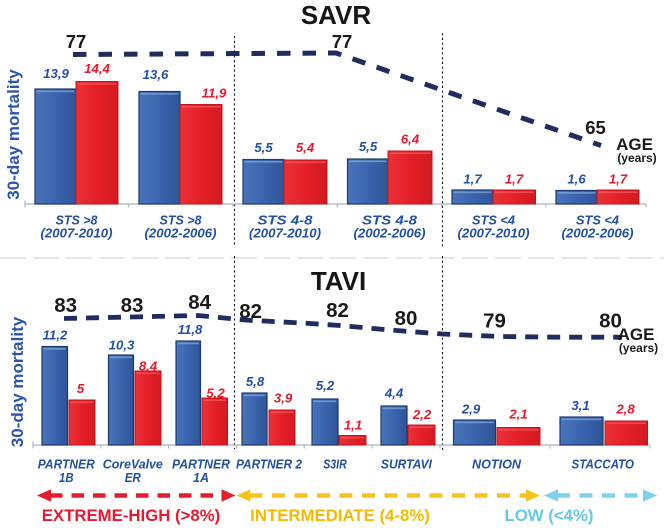 Image resolution: width=664 pixels, height=530 pixels. Describe the element at coordinates (422, 414) in the screenshot. I see `svg-text: 2,2` at that location.